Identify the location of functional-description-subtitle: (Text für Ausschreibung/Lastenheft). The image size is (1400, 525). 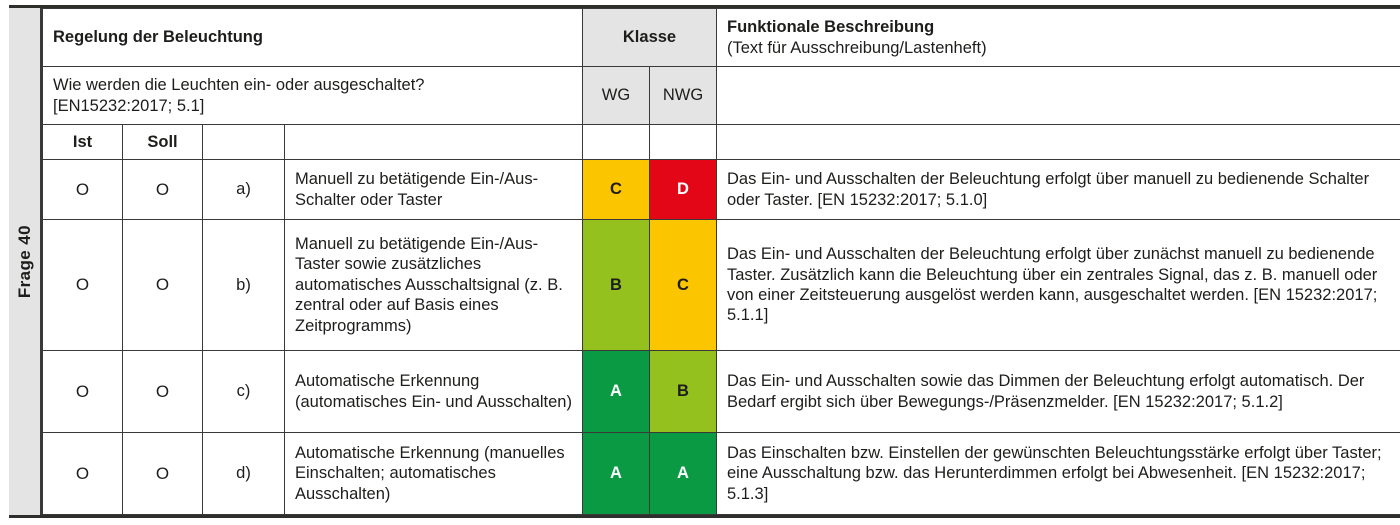
(857, 47).